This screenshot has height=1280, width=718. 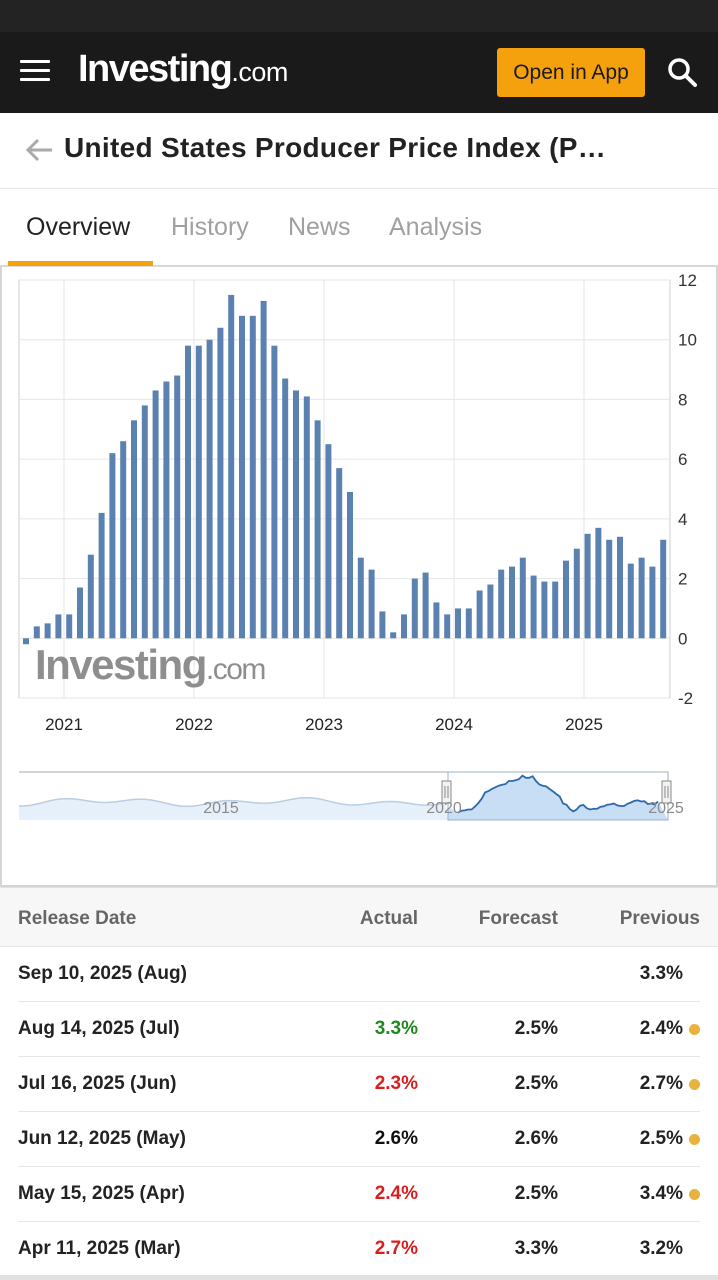 I want to click on actual-cell: 2.3%, so click(x=396, y=1083).